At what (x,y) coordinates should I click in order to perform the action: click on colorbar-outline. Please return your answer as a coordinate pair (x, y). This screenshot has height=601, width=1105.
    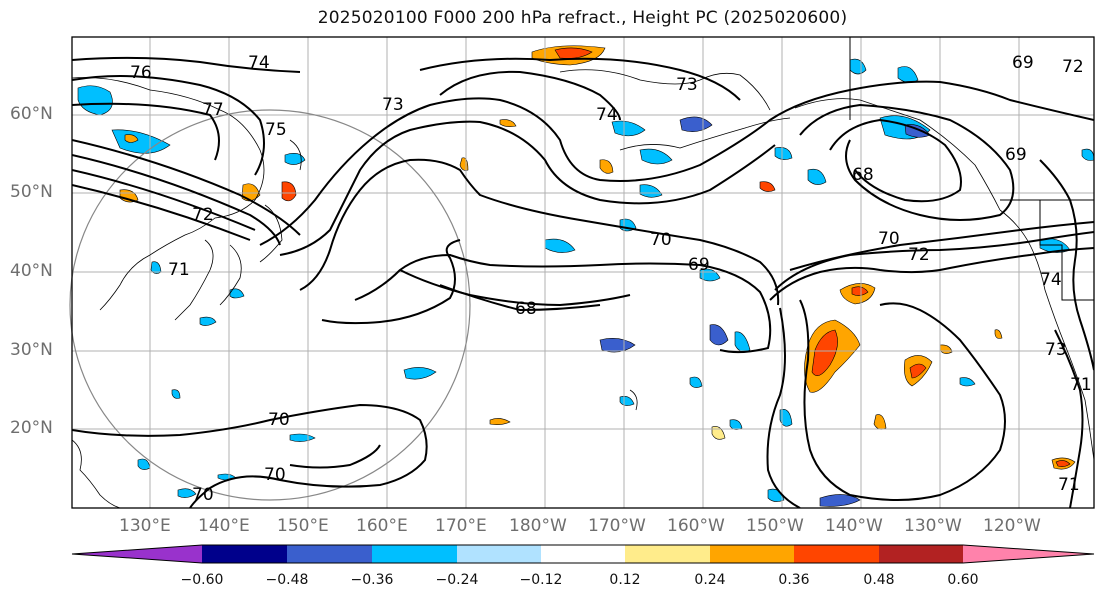
    Looking at the image, I should click on (583, 554).